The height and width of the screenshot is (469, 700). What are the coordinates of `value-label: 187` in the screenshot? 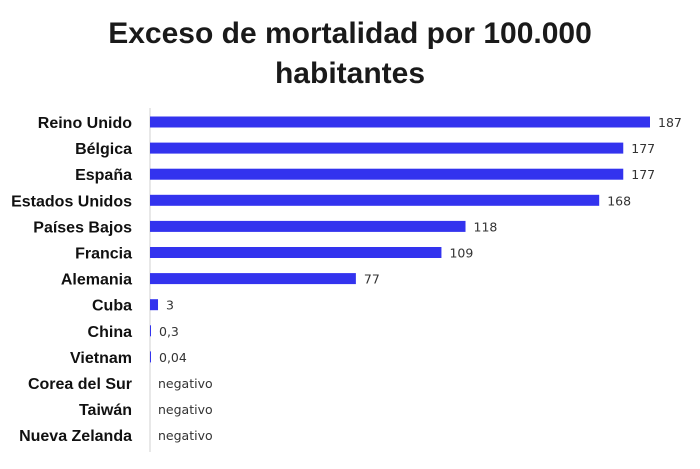 It's located at (670, 122).